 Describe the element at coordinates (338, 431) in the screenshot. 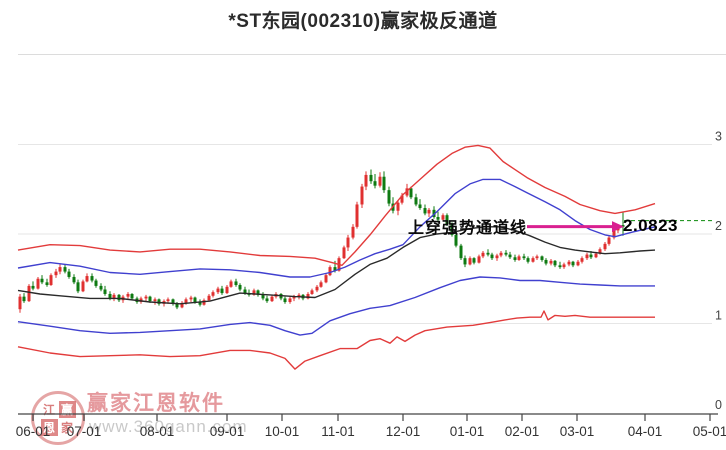

I see `x-axis-label: 11-01` at that location.